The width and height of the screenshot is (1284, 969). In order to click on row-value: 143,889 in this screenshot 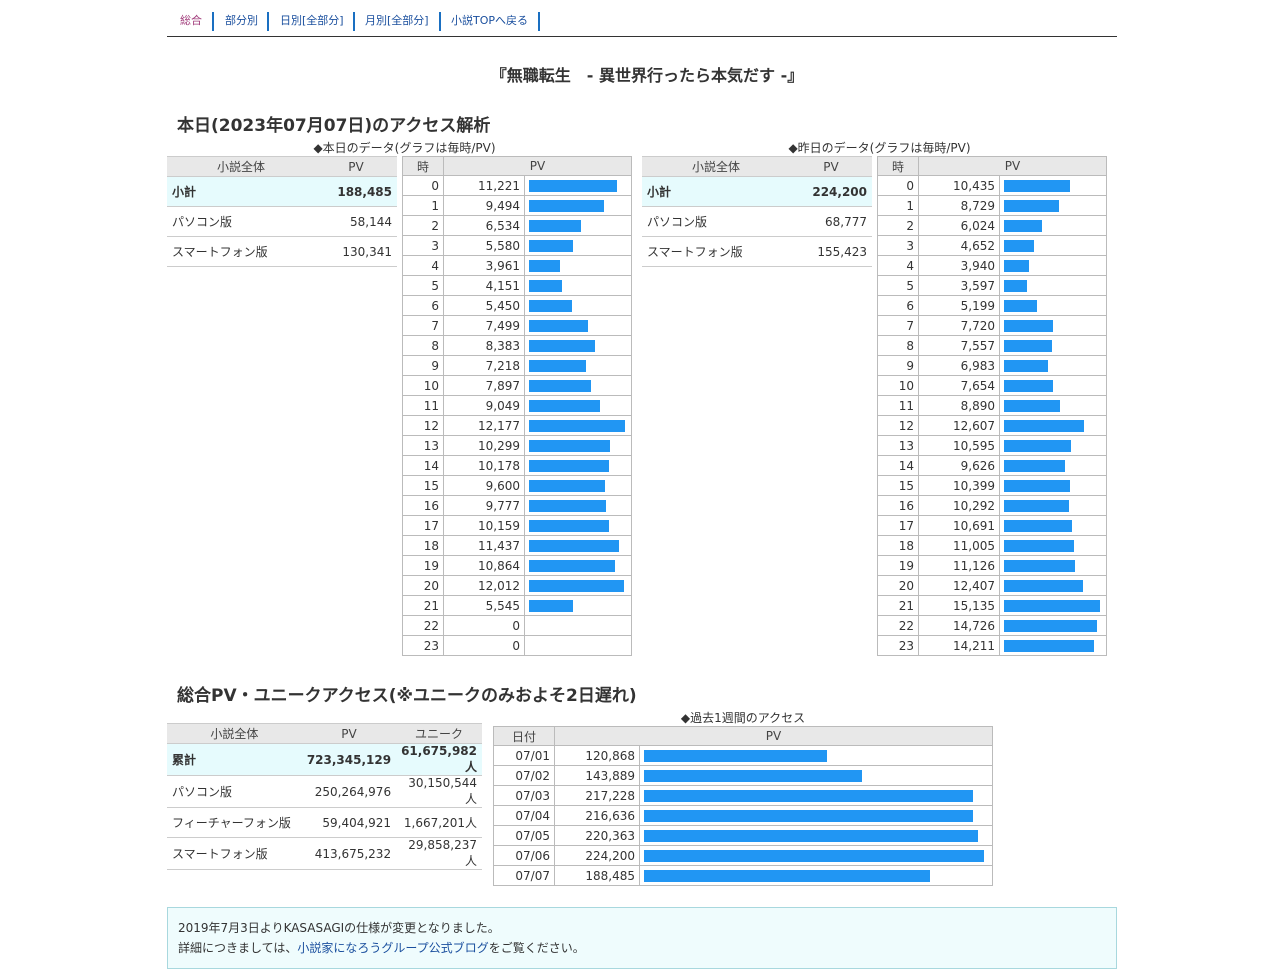, I will do `click(597, 775)`.